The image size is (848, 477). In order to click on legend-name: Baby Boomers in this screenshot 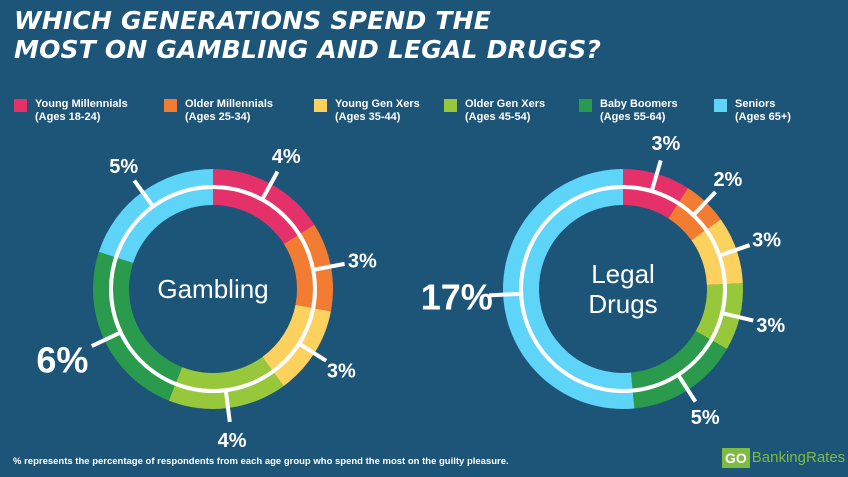, I will do `click(639, 104)`.